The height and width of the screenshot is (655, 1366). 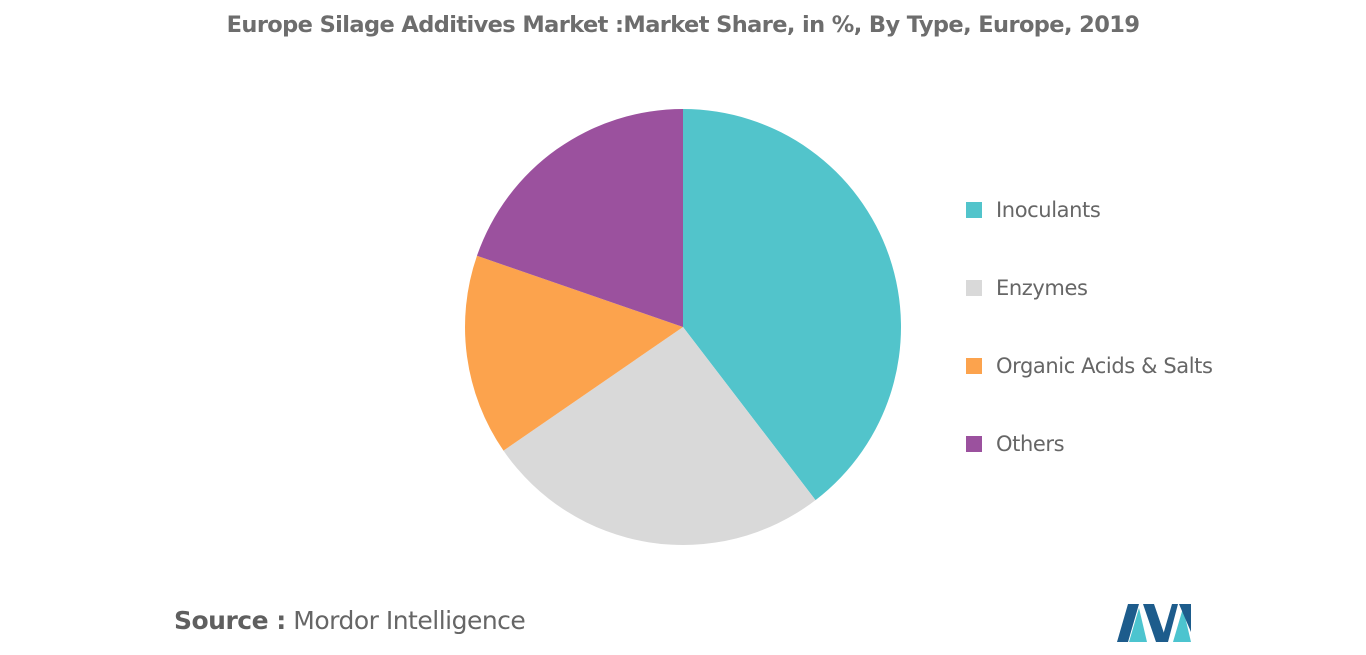 I want to click on source-label: Source :, so click(x=230, y=620).